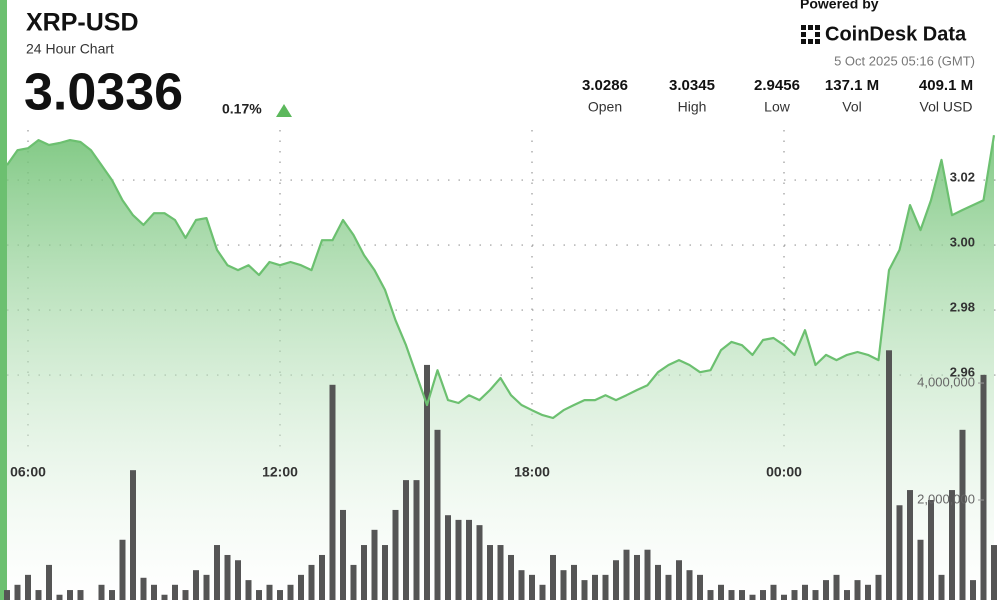 The height and width of the screenshot is (600, 1000). Describe the element at coordinates (946, 107) in the screenshot. I see `stat-label: Vol USD` at that location.